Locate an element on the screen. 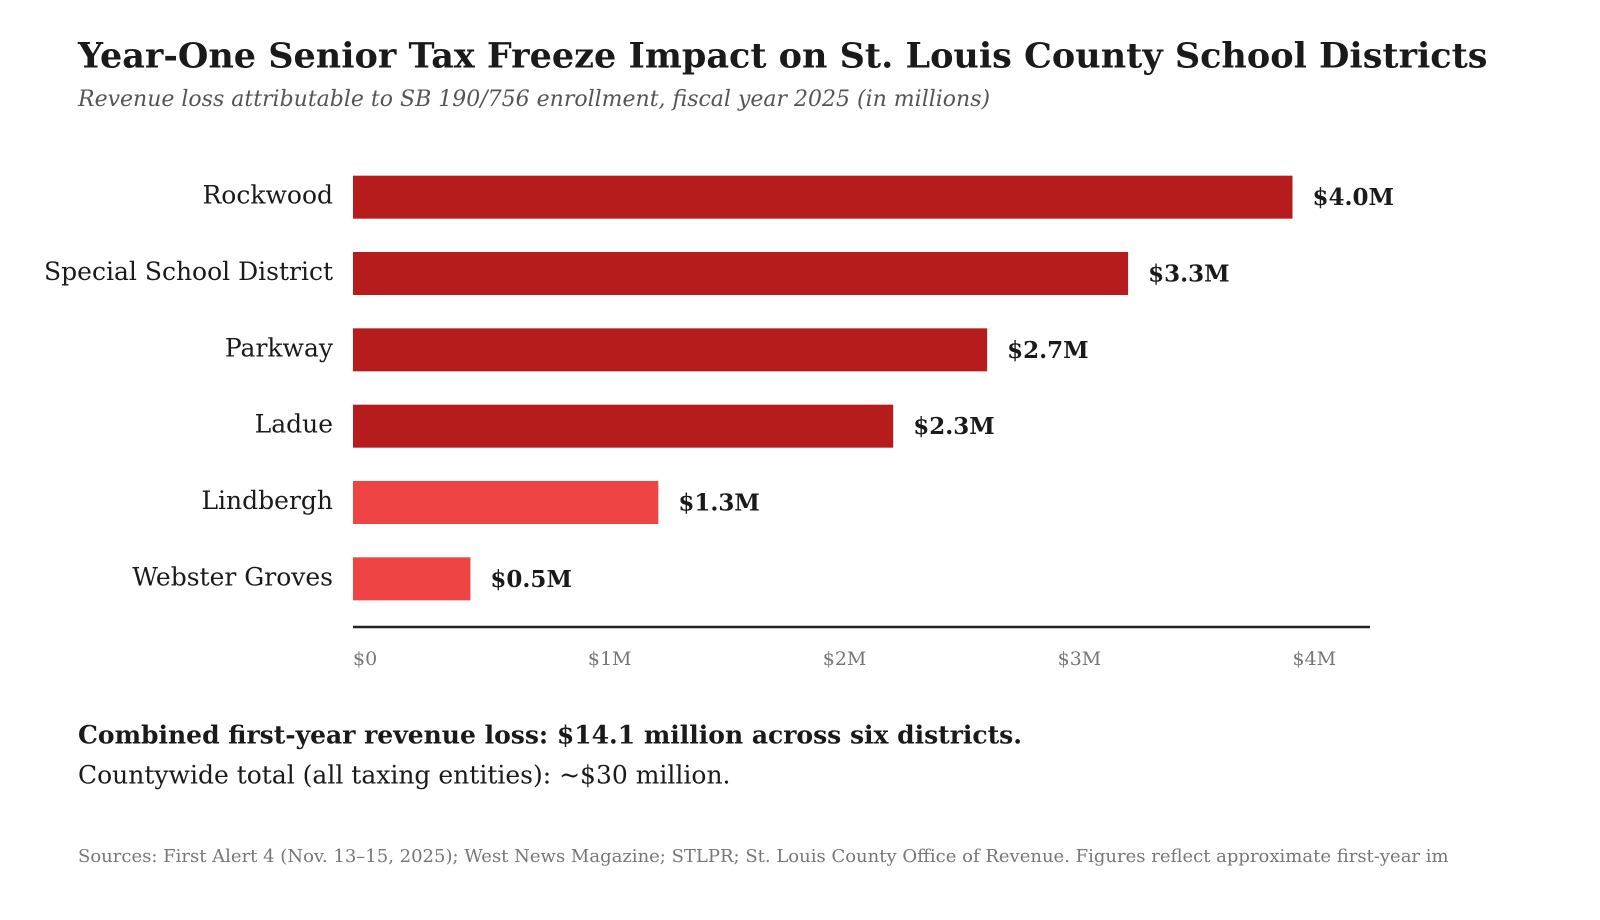 The width and height of the screenshot is (1600, 920). y-tick-label: Special School District is located at coordinates (188, 271).